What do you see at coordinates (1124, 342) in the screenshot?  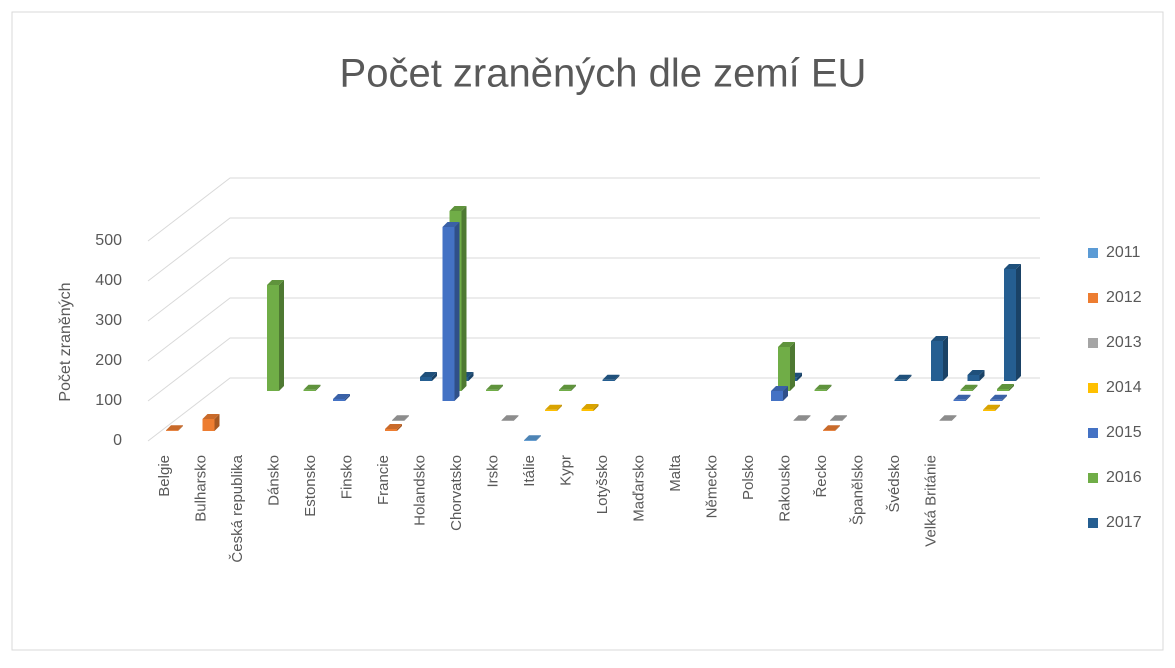 I see `legend-label: 2013` at bounding box center [1124, 342].